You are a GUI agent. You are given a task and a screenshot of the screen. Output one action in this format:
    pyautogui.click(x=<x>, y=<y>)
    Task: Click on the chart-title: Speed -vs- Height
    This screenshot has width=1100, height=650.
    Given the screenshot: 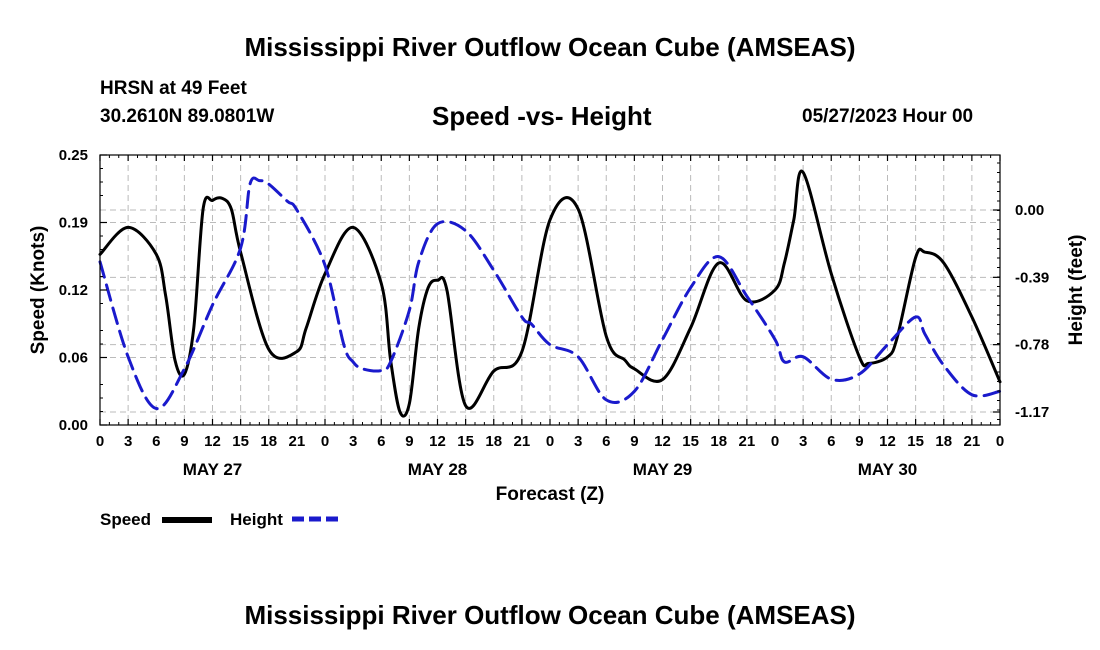 What is the action you would take?
    pyautogui.click(x=542, y=116)
    